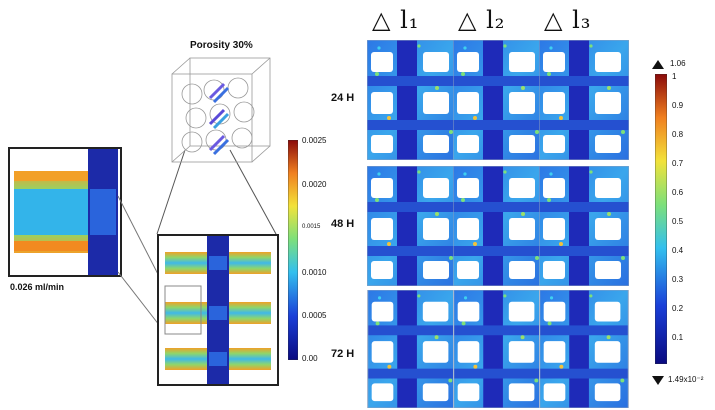  What do you see at coordinates (678, 337) in the screenshot?
I see `strain-tick: 0.1` at bounding box center [678, 337].